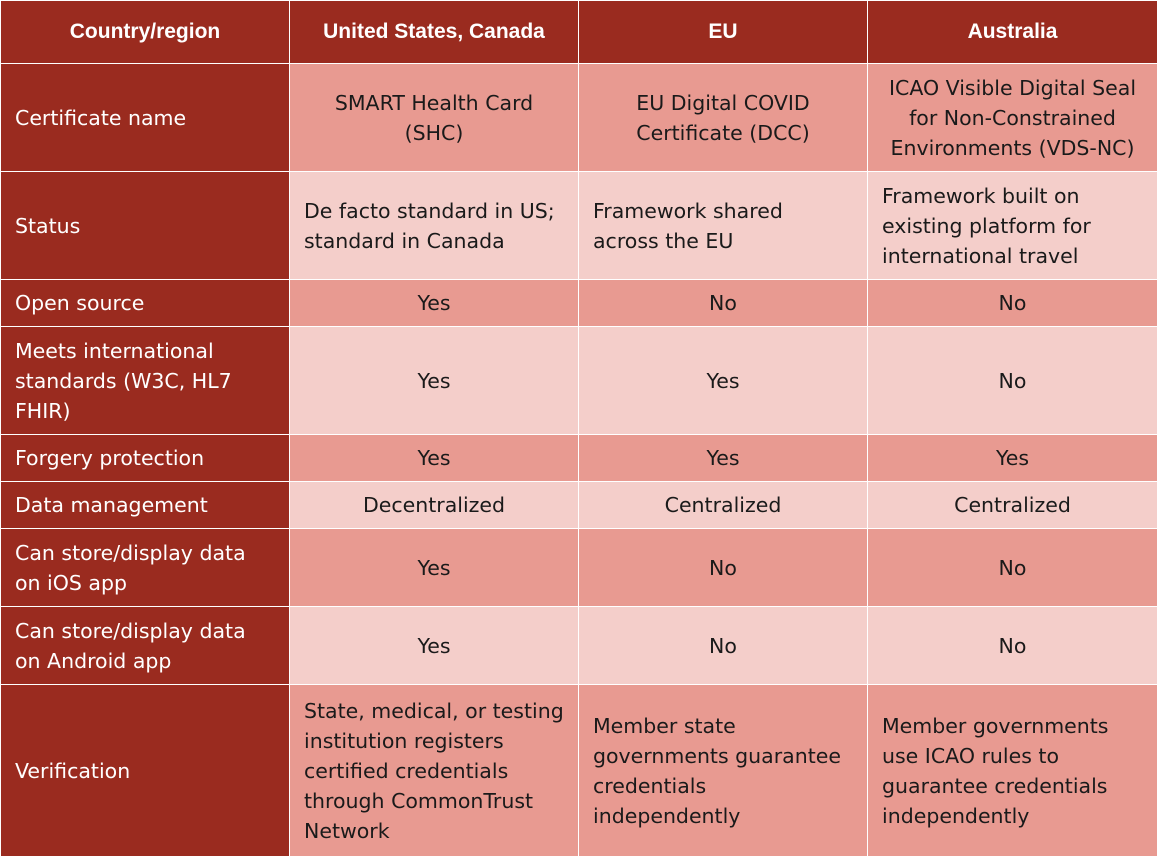 Image resolution: width=1157 pixels, height=857 pixels. What do you see at coordinates (723, 226) in the screenshot?
I see `cell-eu: Framework shared across the EU` at bounding box center [723, 226].